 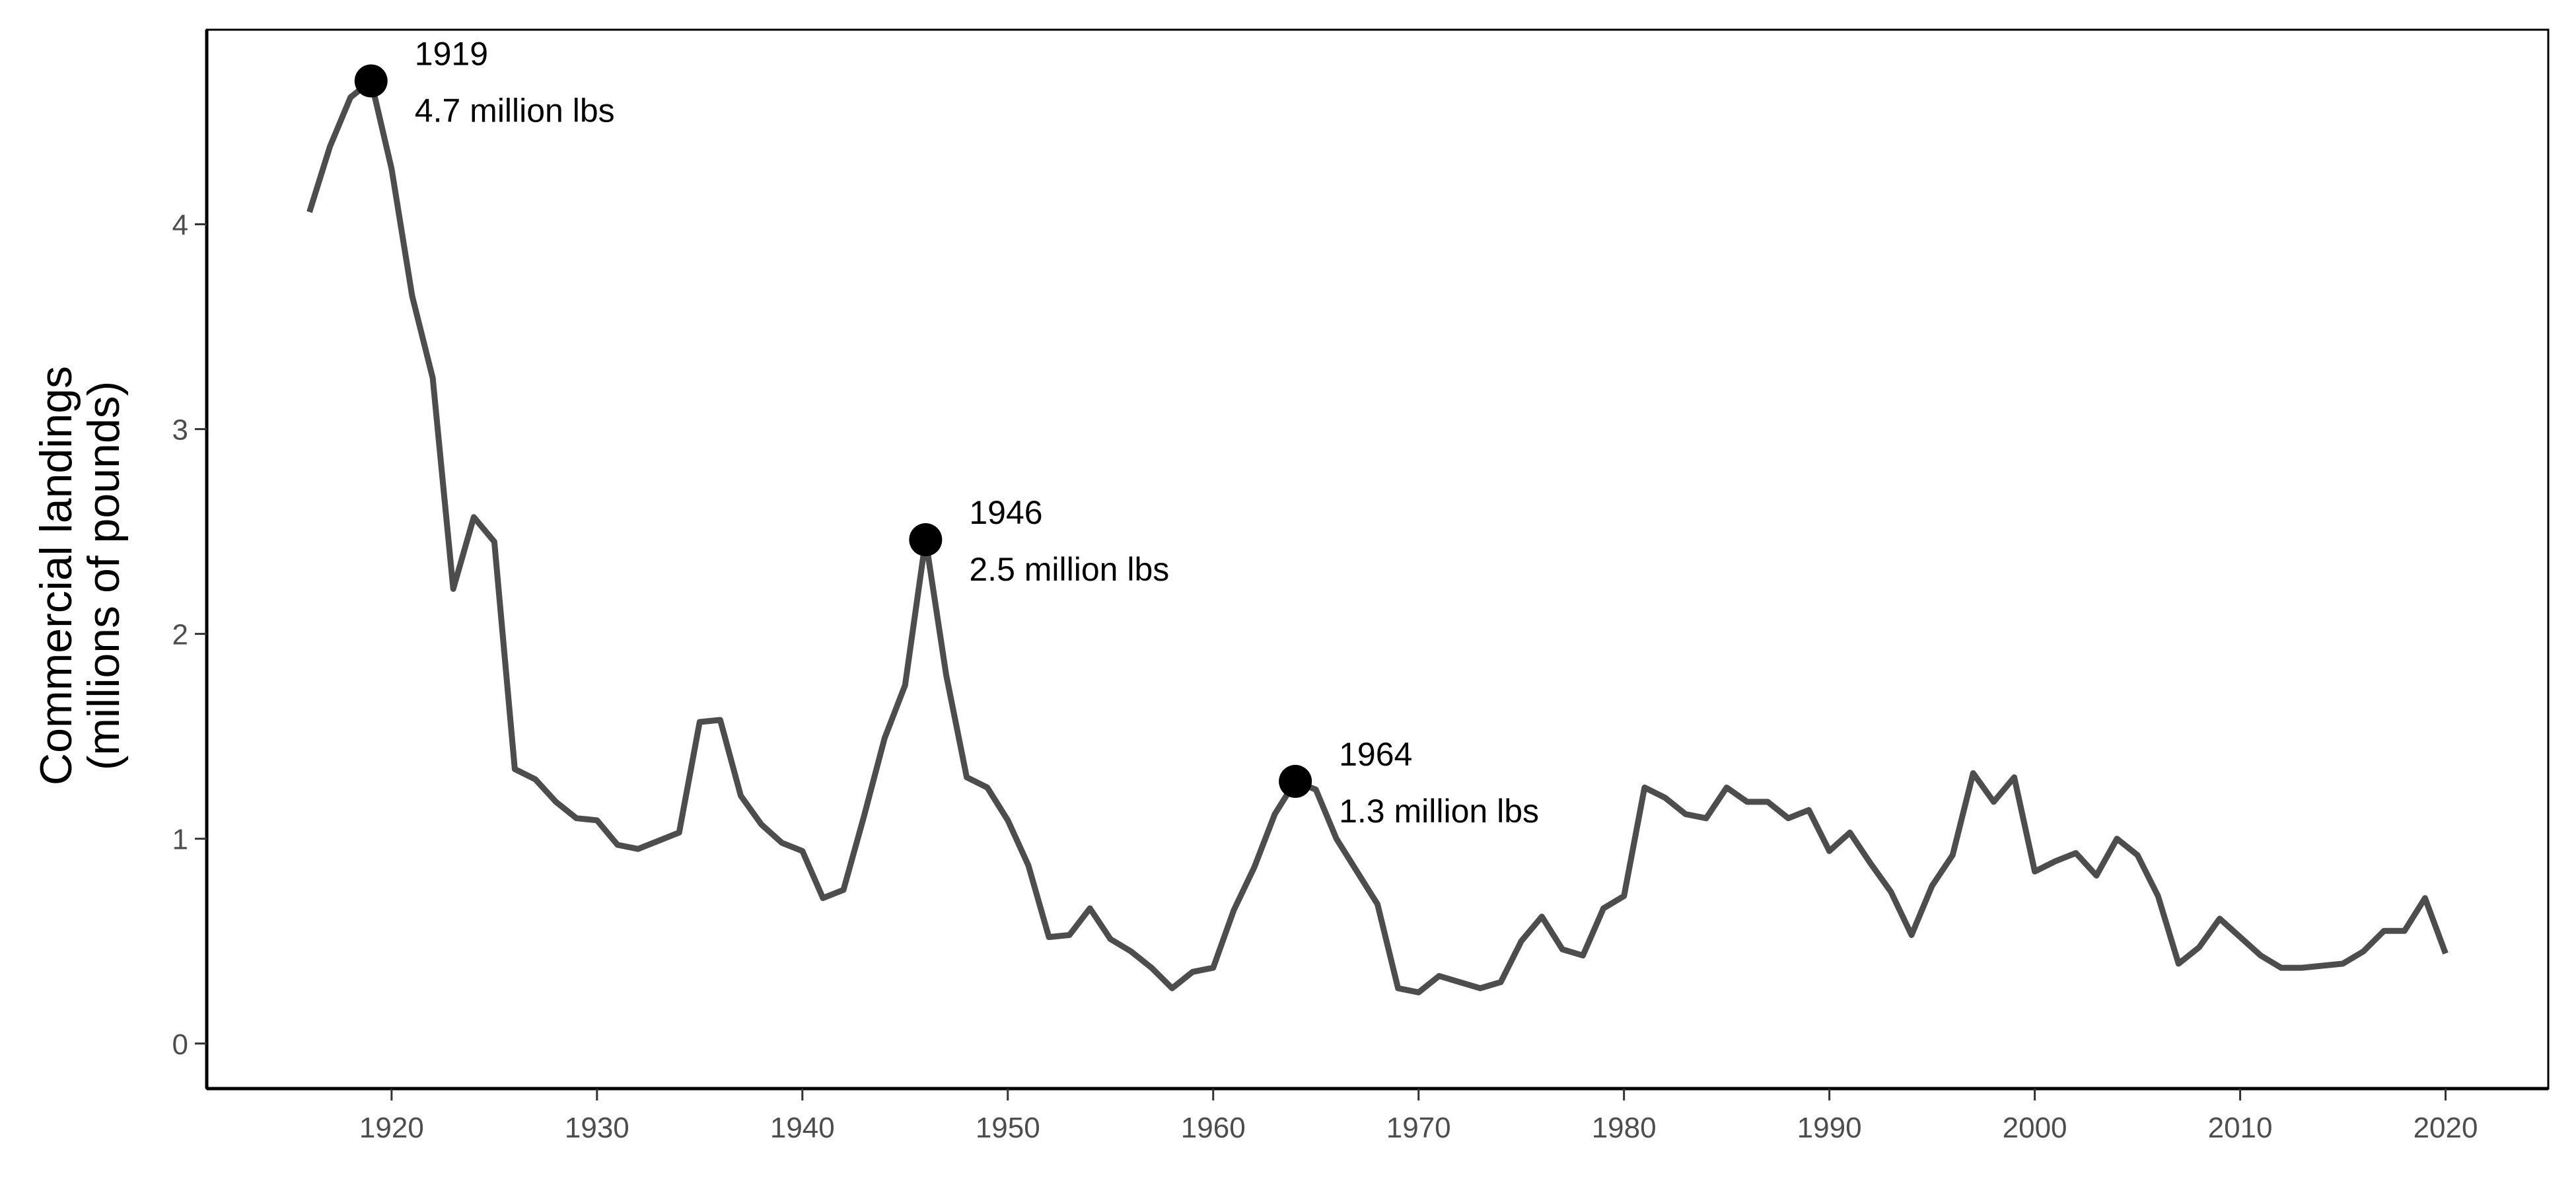 What do you see at coordinates (802, 1128) in the screenshot?
I see `x-tick-label: 1940` at bounding box center [802, 1128].